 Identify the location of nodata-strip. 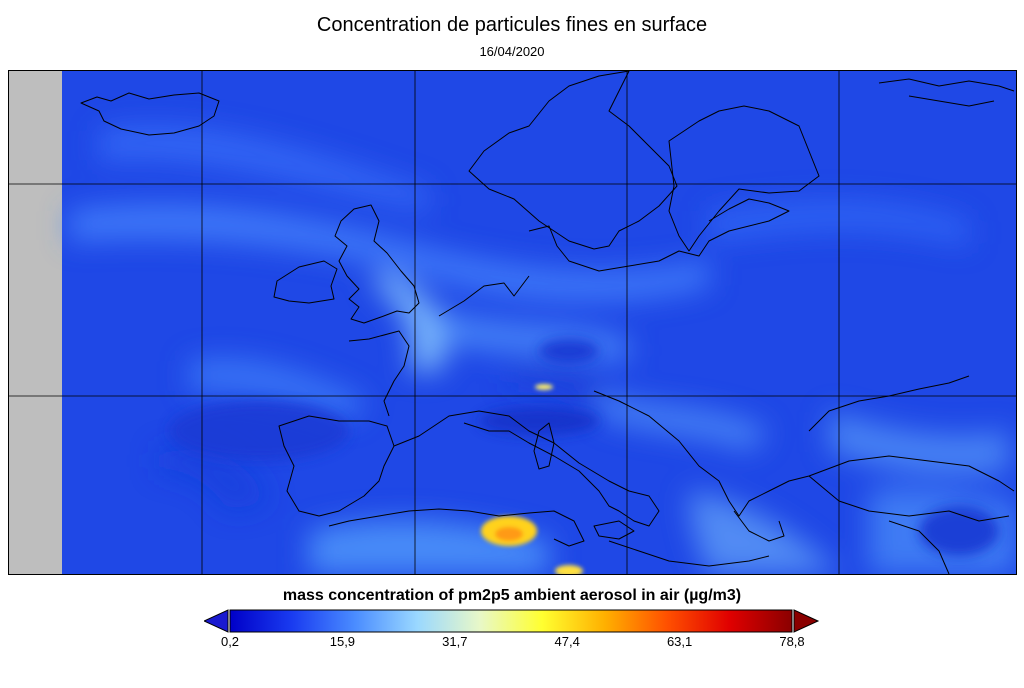
(35, 322).